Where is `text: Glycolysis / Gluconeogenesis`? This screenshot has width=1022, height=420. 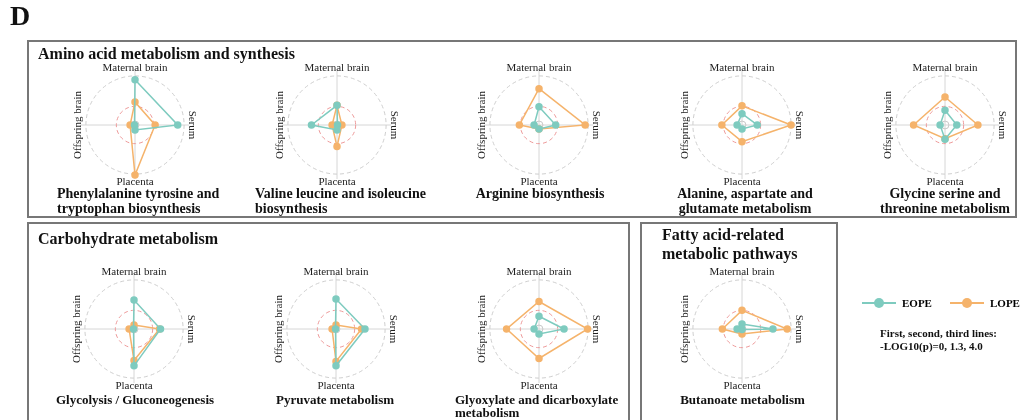
text: Glycolysis / Gluconeogenesis is located at coordinates (135, 399).